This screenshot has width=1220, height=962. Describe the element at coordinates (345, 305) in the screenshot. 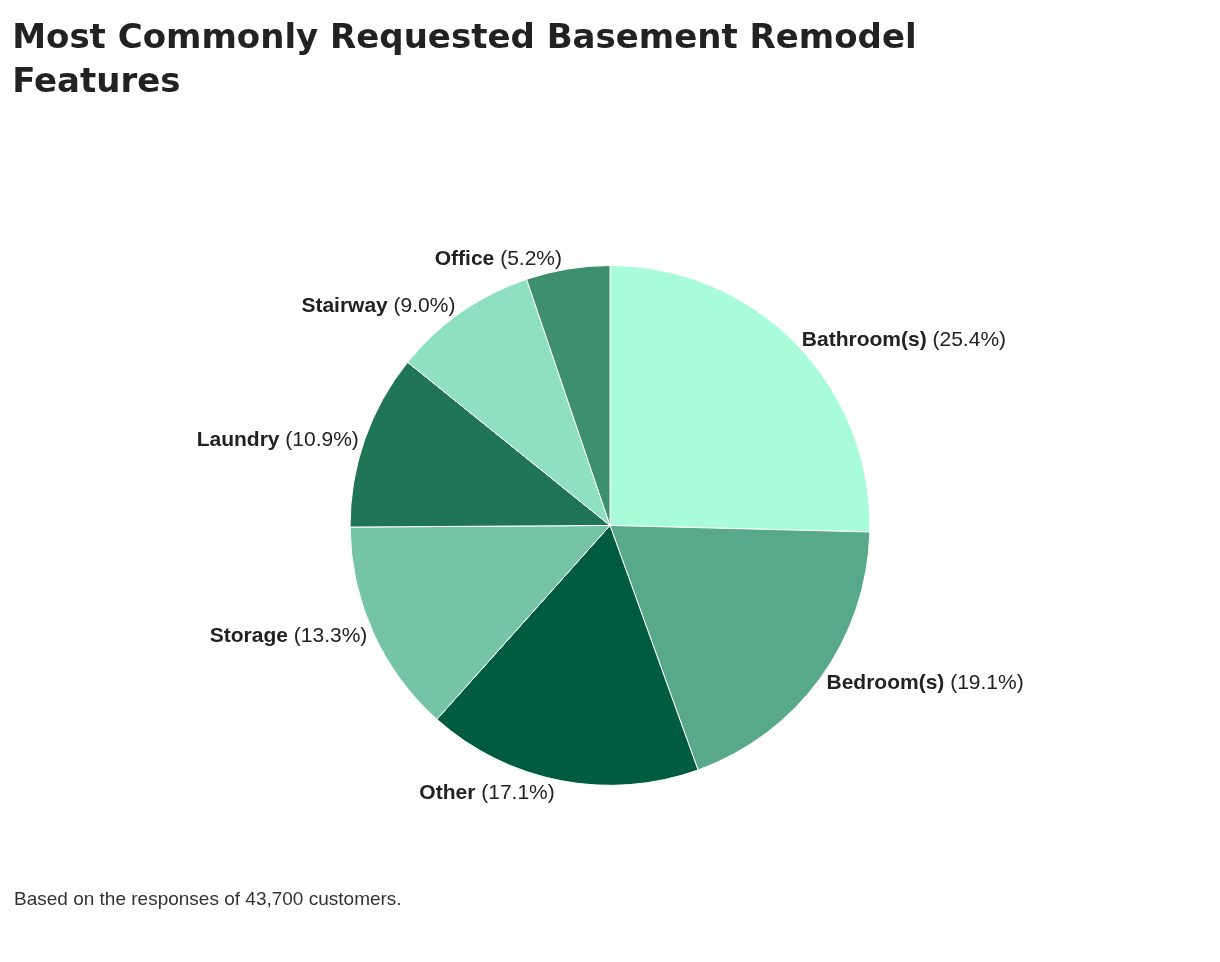

I see `slice-label: Stairway` at that location.